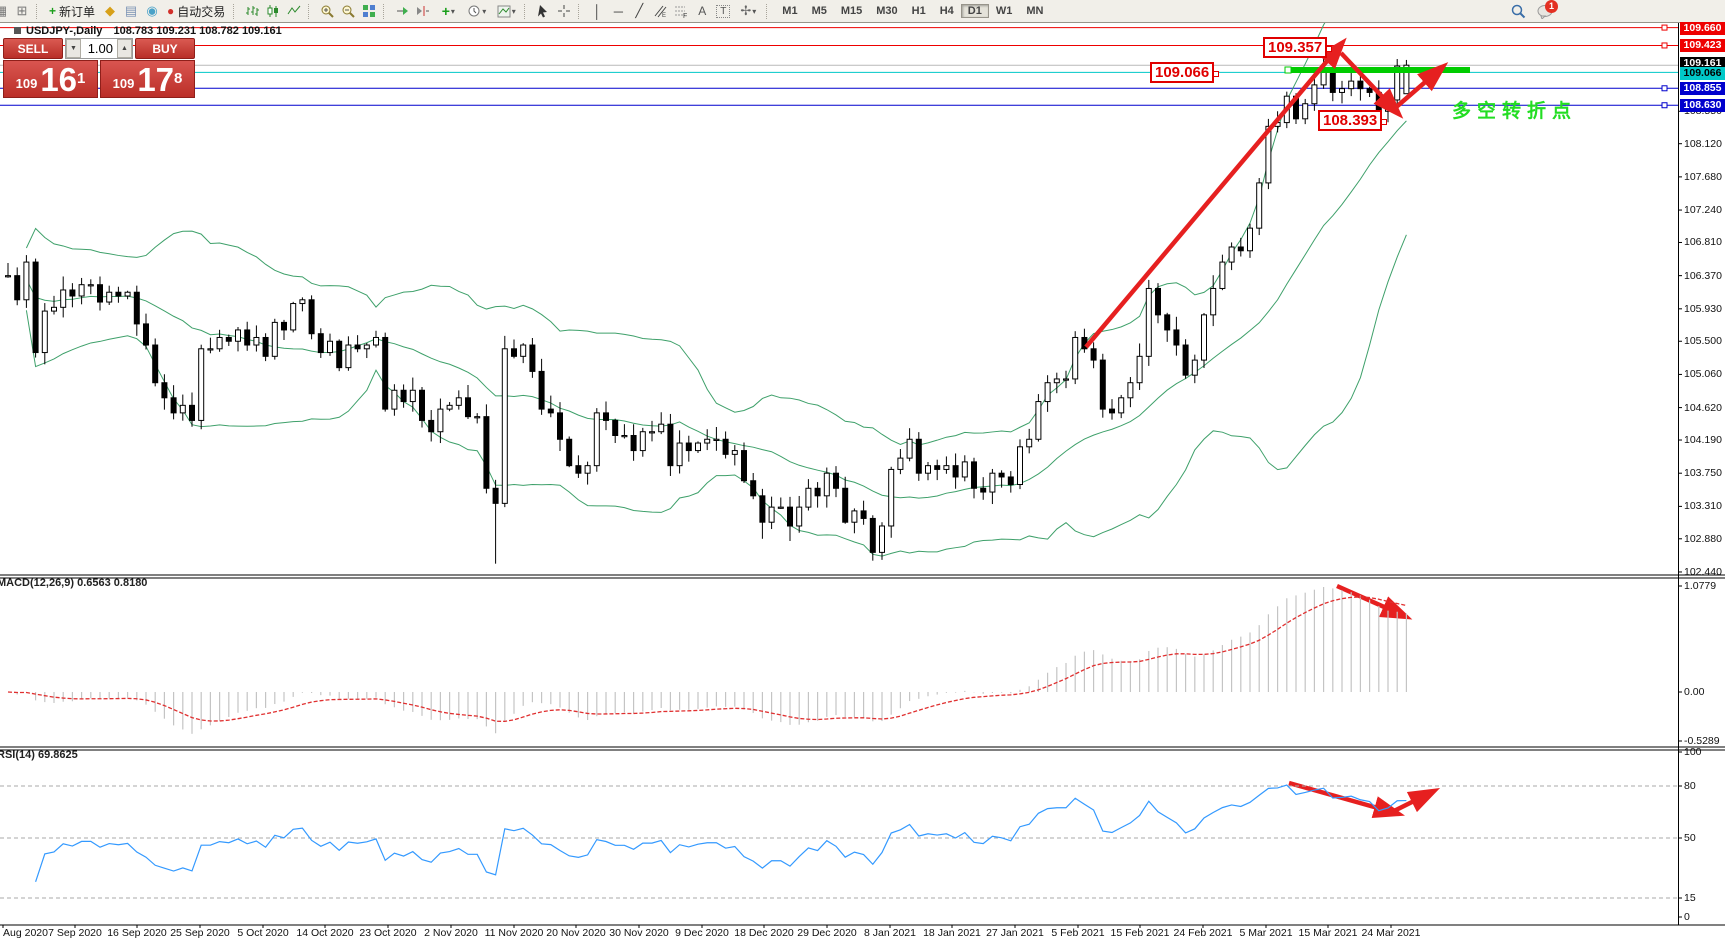  I want to click on autotrading-label: 自动交易, so click(201, 11).